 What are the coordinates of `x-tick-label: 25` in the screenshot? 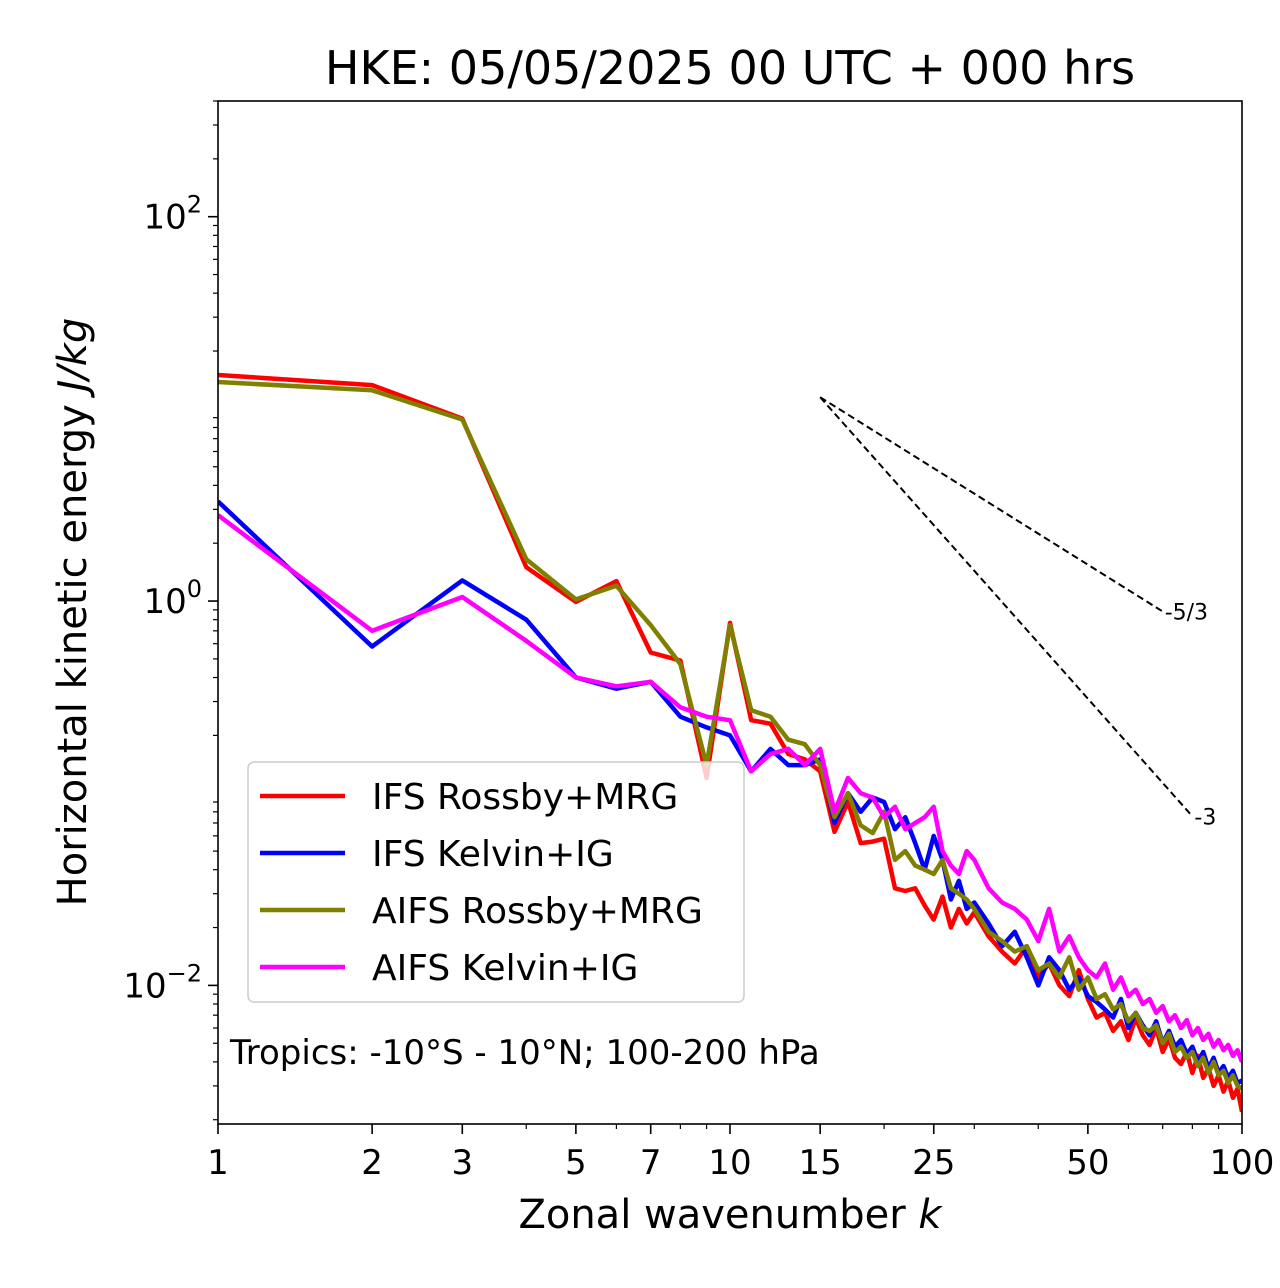 It's located at (933, 1163).